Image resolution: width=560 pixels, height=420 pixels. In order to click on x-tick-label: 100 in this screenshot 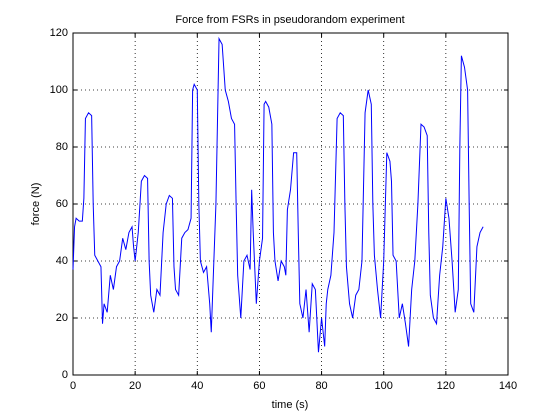, I will do `click(384, 386)`.